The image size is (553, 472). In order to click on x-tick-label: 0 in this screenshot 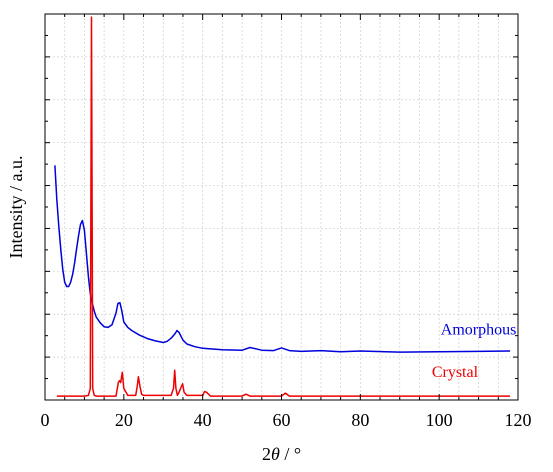, I will do `click(45, 420)`.